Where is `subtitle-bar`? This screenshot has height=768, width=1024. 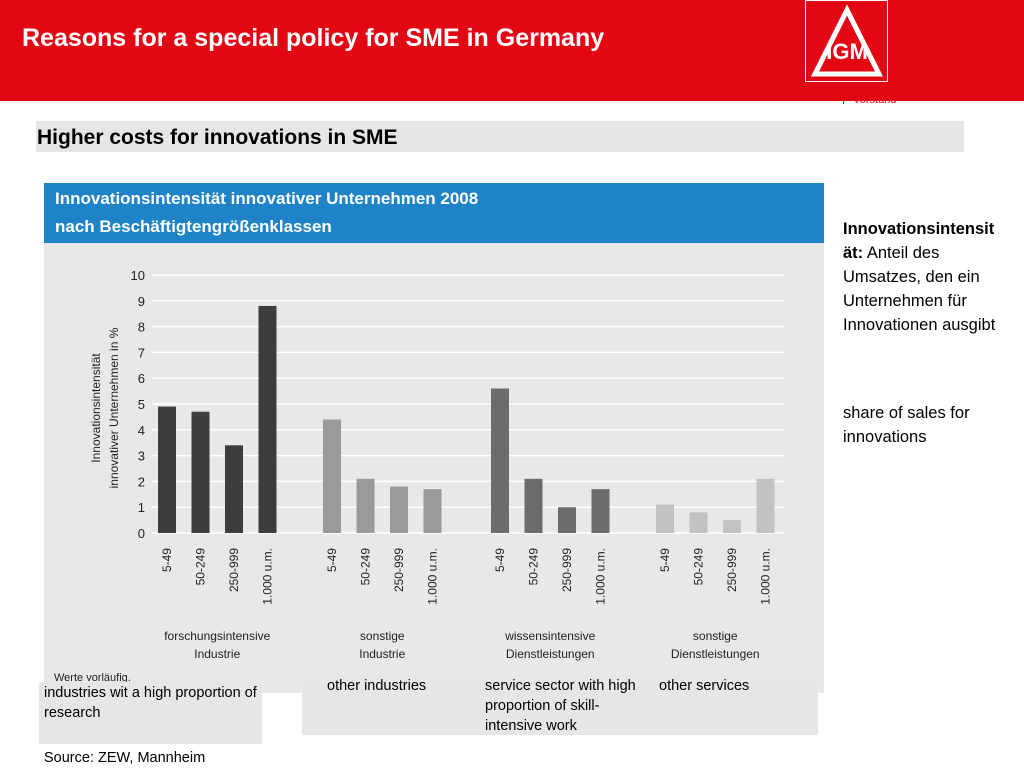
subtitle-bar is located at coordinates (500, 136).